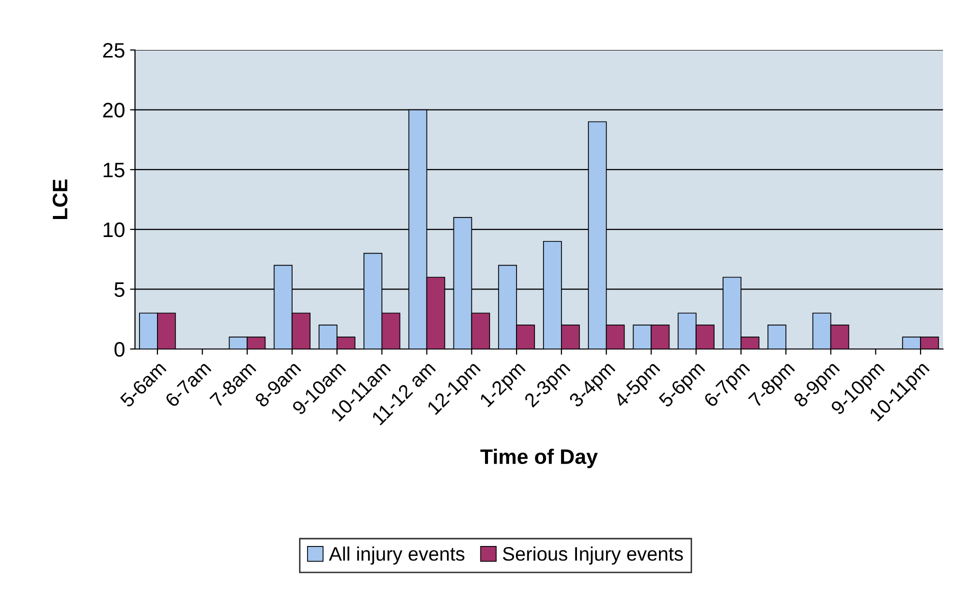 This screenshot has width=953, height=591. I want to click on legend-label: All injury events, so click(396, 555).